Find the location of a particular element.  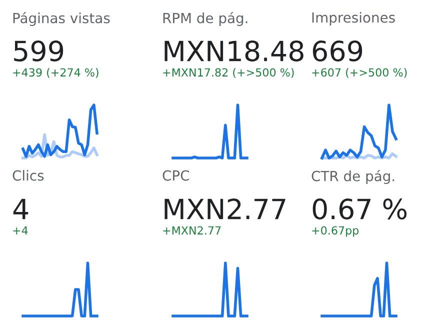

text: 669 is located at coordinates (337, 51).